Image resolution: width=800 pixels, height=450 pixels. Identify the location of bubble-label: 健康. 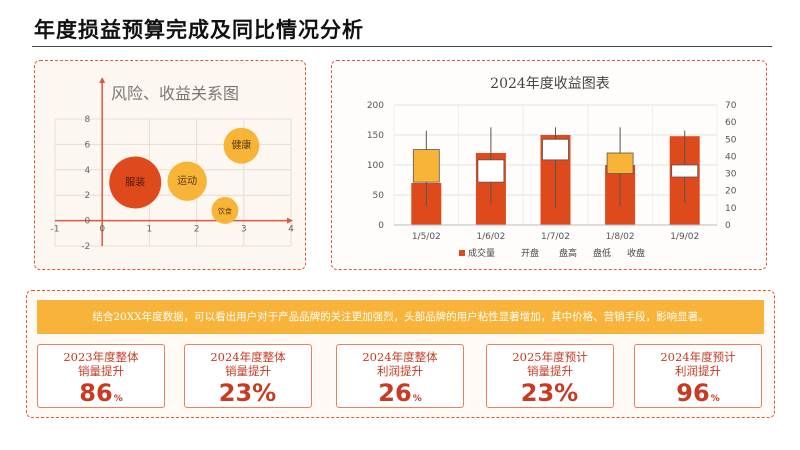
(241, 145).